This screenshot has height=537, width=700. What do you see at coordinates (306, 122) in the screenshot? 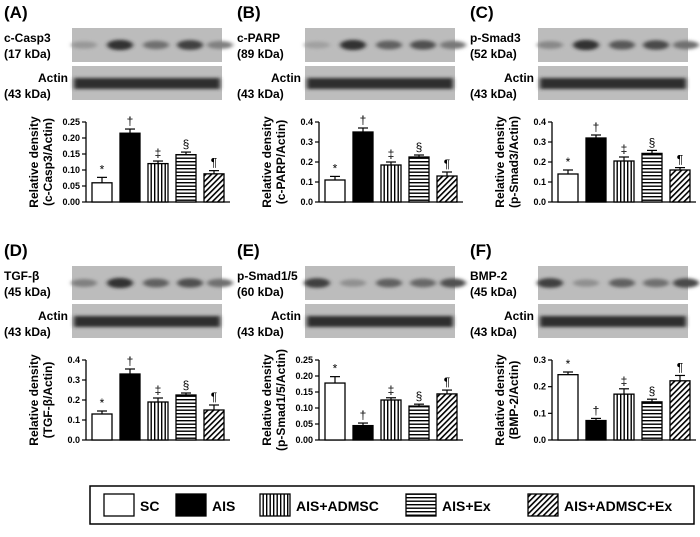
I see `y-tick-label: 0.4` at bounding box center [306, 122].